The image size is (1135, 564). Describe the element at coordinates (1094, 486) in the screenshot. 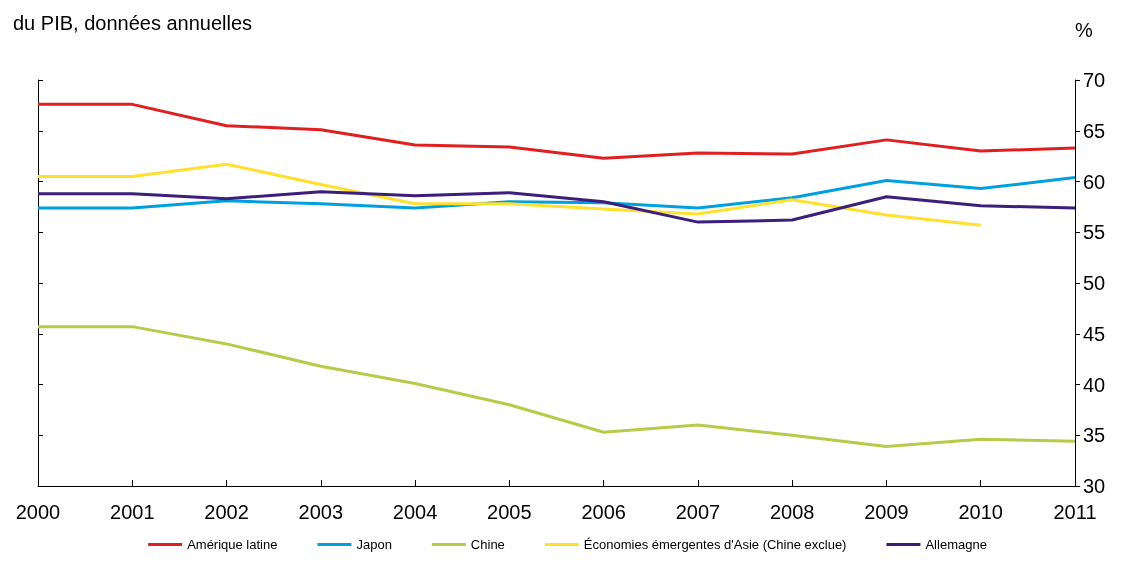

I see `y-tick-label: 30` at that location.